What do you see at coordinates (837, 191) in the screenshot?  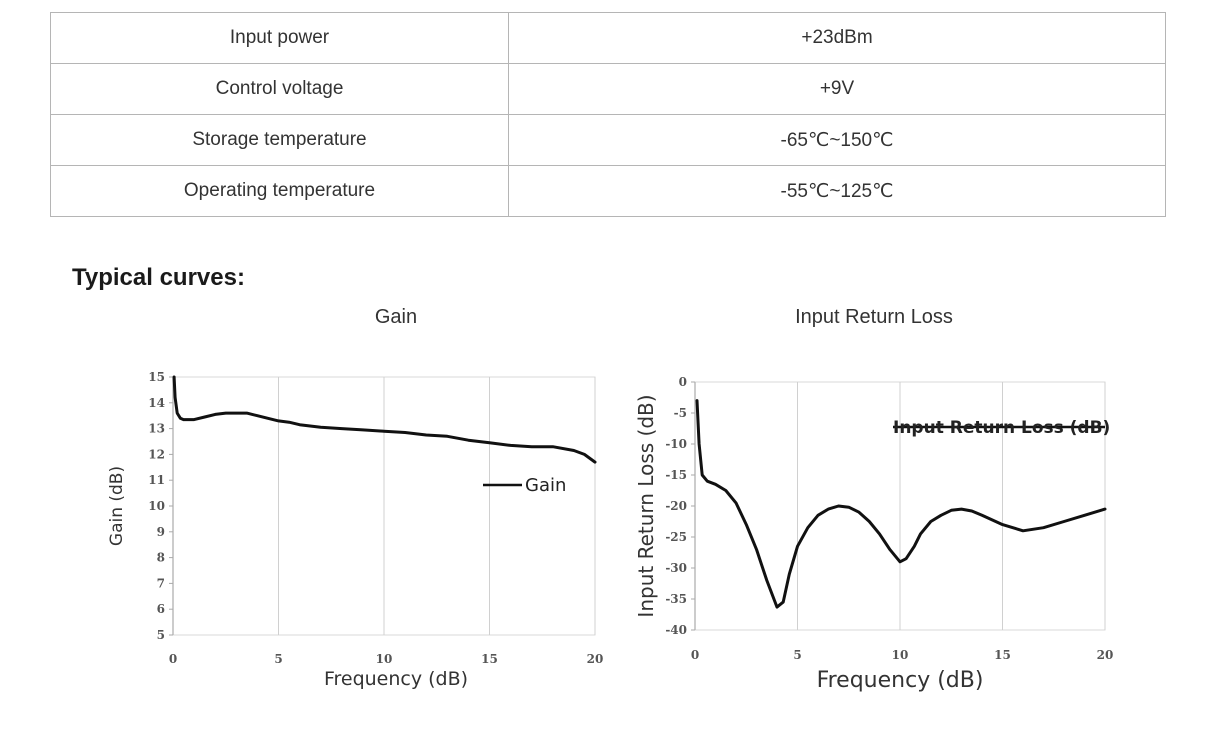 I see `param-value: -55℃~125℃` at bounding box center [837, 191].